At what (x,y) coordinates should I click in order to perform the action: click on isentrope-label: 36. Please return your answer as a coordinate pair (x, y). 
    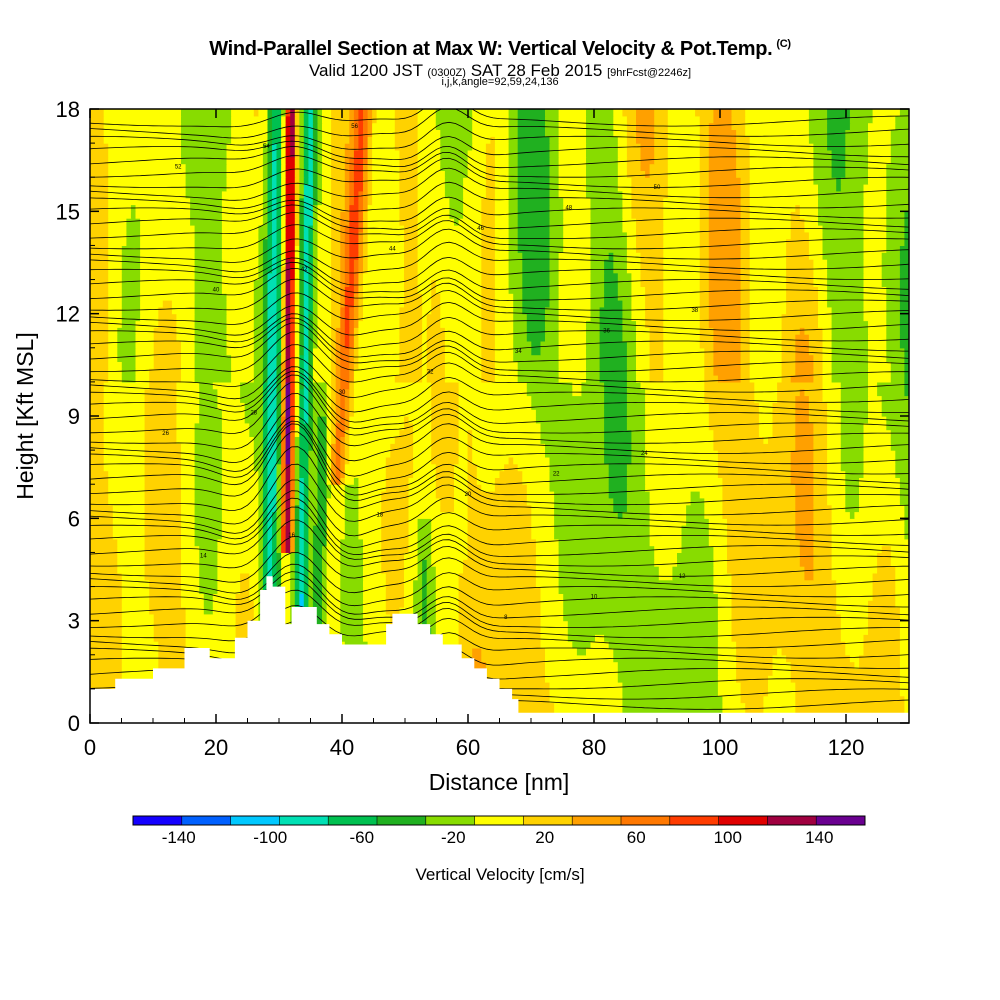
    Looking at the image, I should click on (606, 331).